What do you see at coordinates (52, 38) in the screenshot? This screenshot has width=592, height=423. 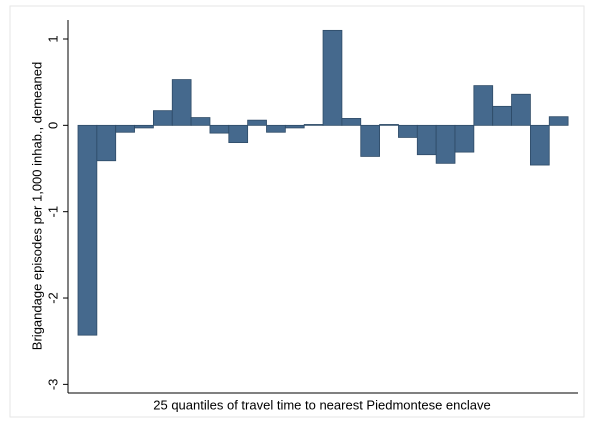 I see `y-tick-label: 1` at bounding box center [52, 38].